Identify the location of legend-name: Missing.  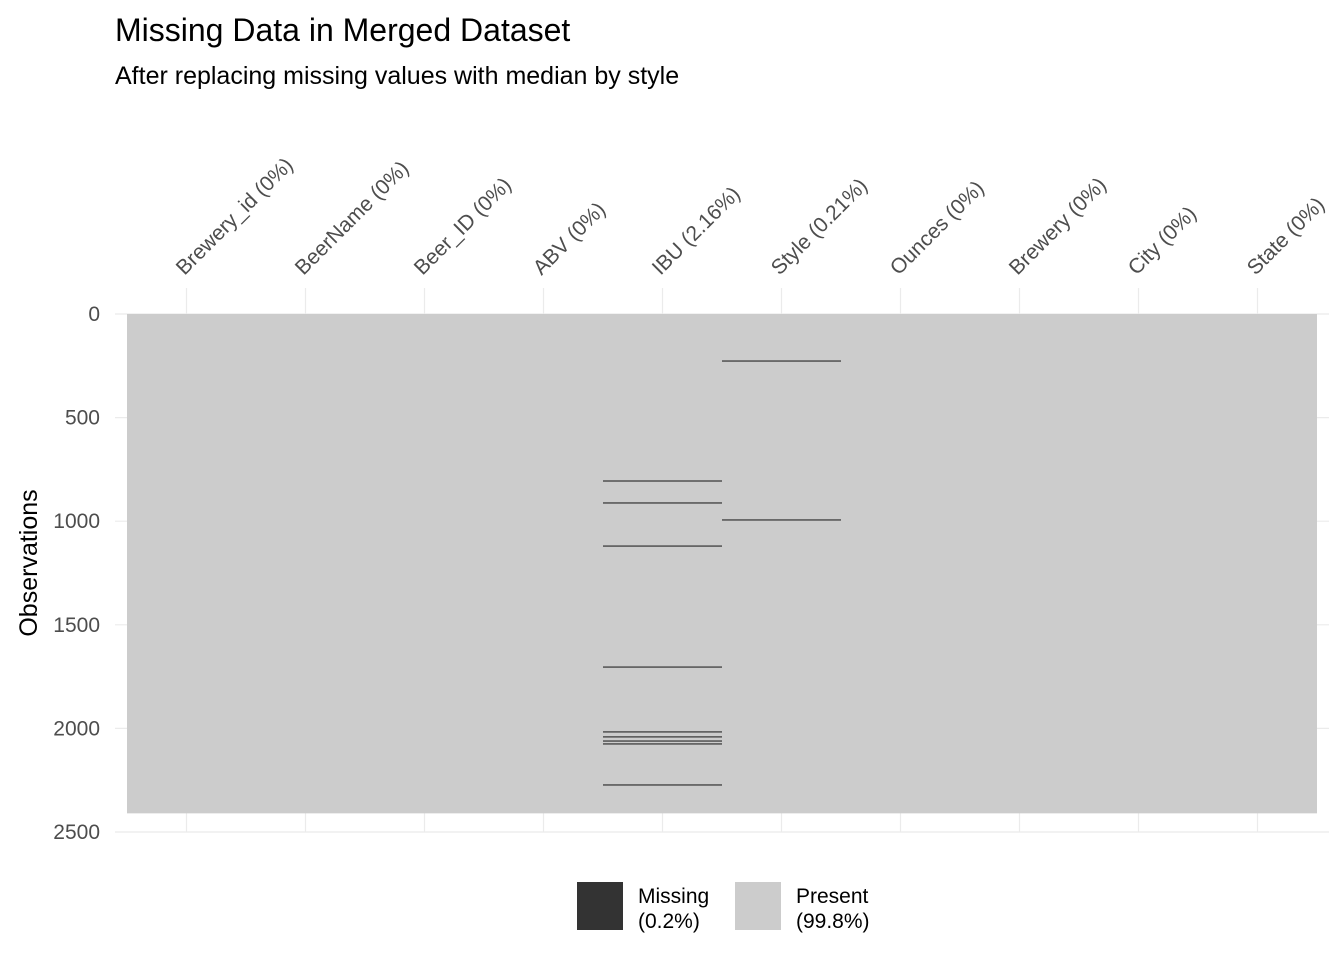
(673, 896).